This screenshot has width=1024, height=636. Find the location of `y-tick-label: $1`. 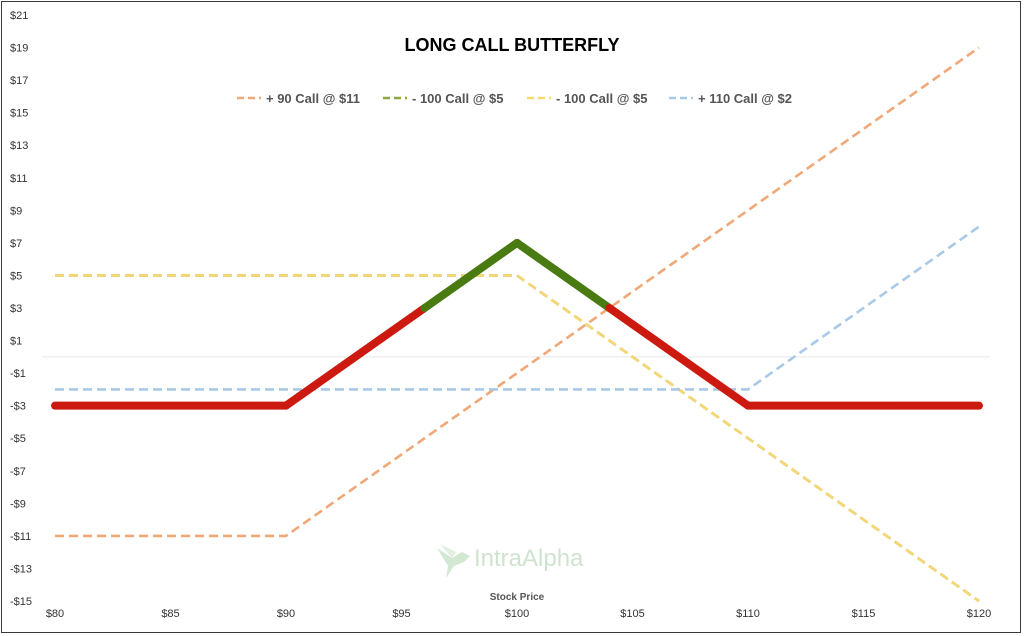

y-tick-label: $1 is located at coordinates (16, 342).